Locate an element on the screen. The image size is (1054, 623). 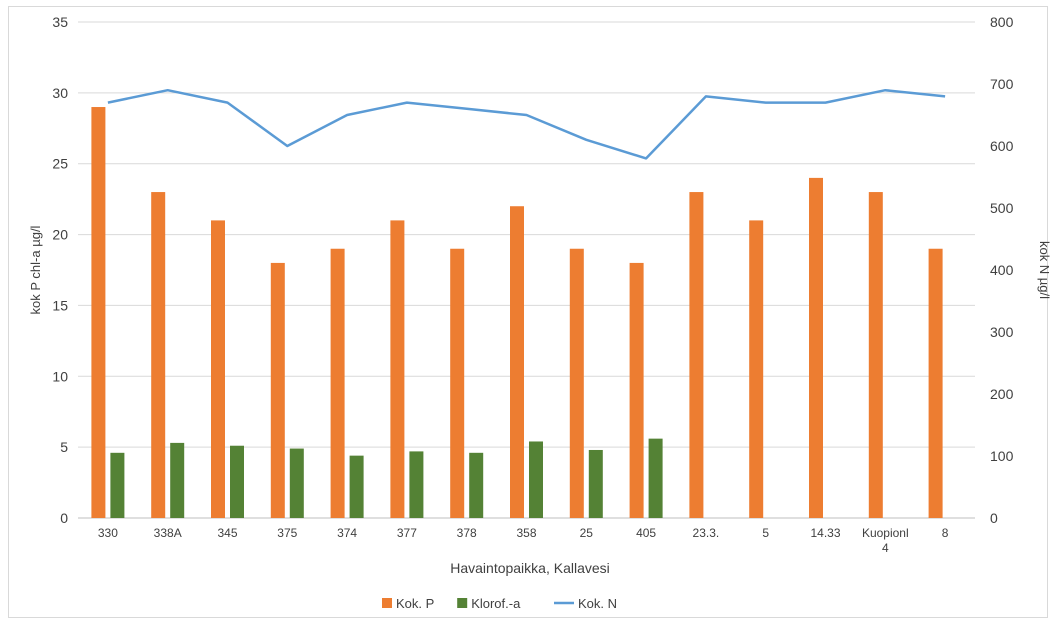
y2-tick-label: 800 is located at coordinates (1002, 22).